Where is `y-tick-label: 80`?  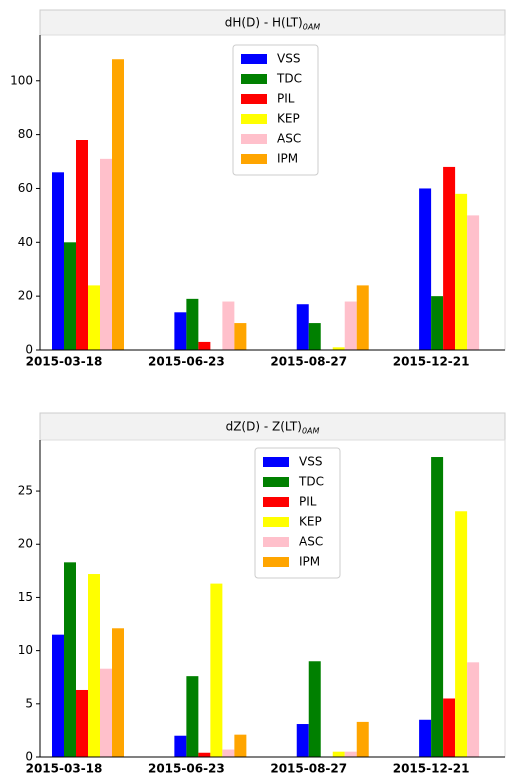
y-tick-label: 80 is located at coordinates (25, 134).